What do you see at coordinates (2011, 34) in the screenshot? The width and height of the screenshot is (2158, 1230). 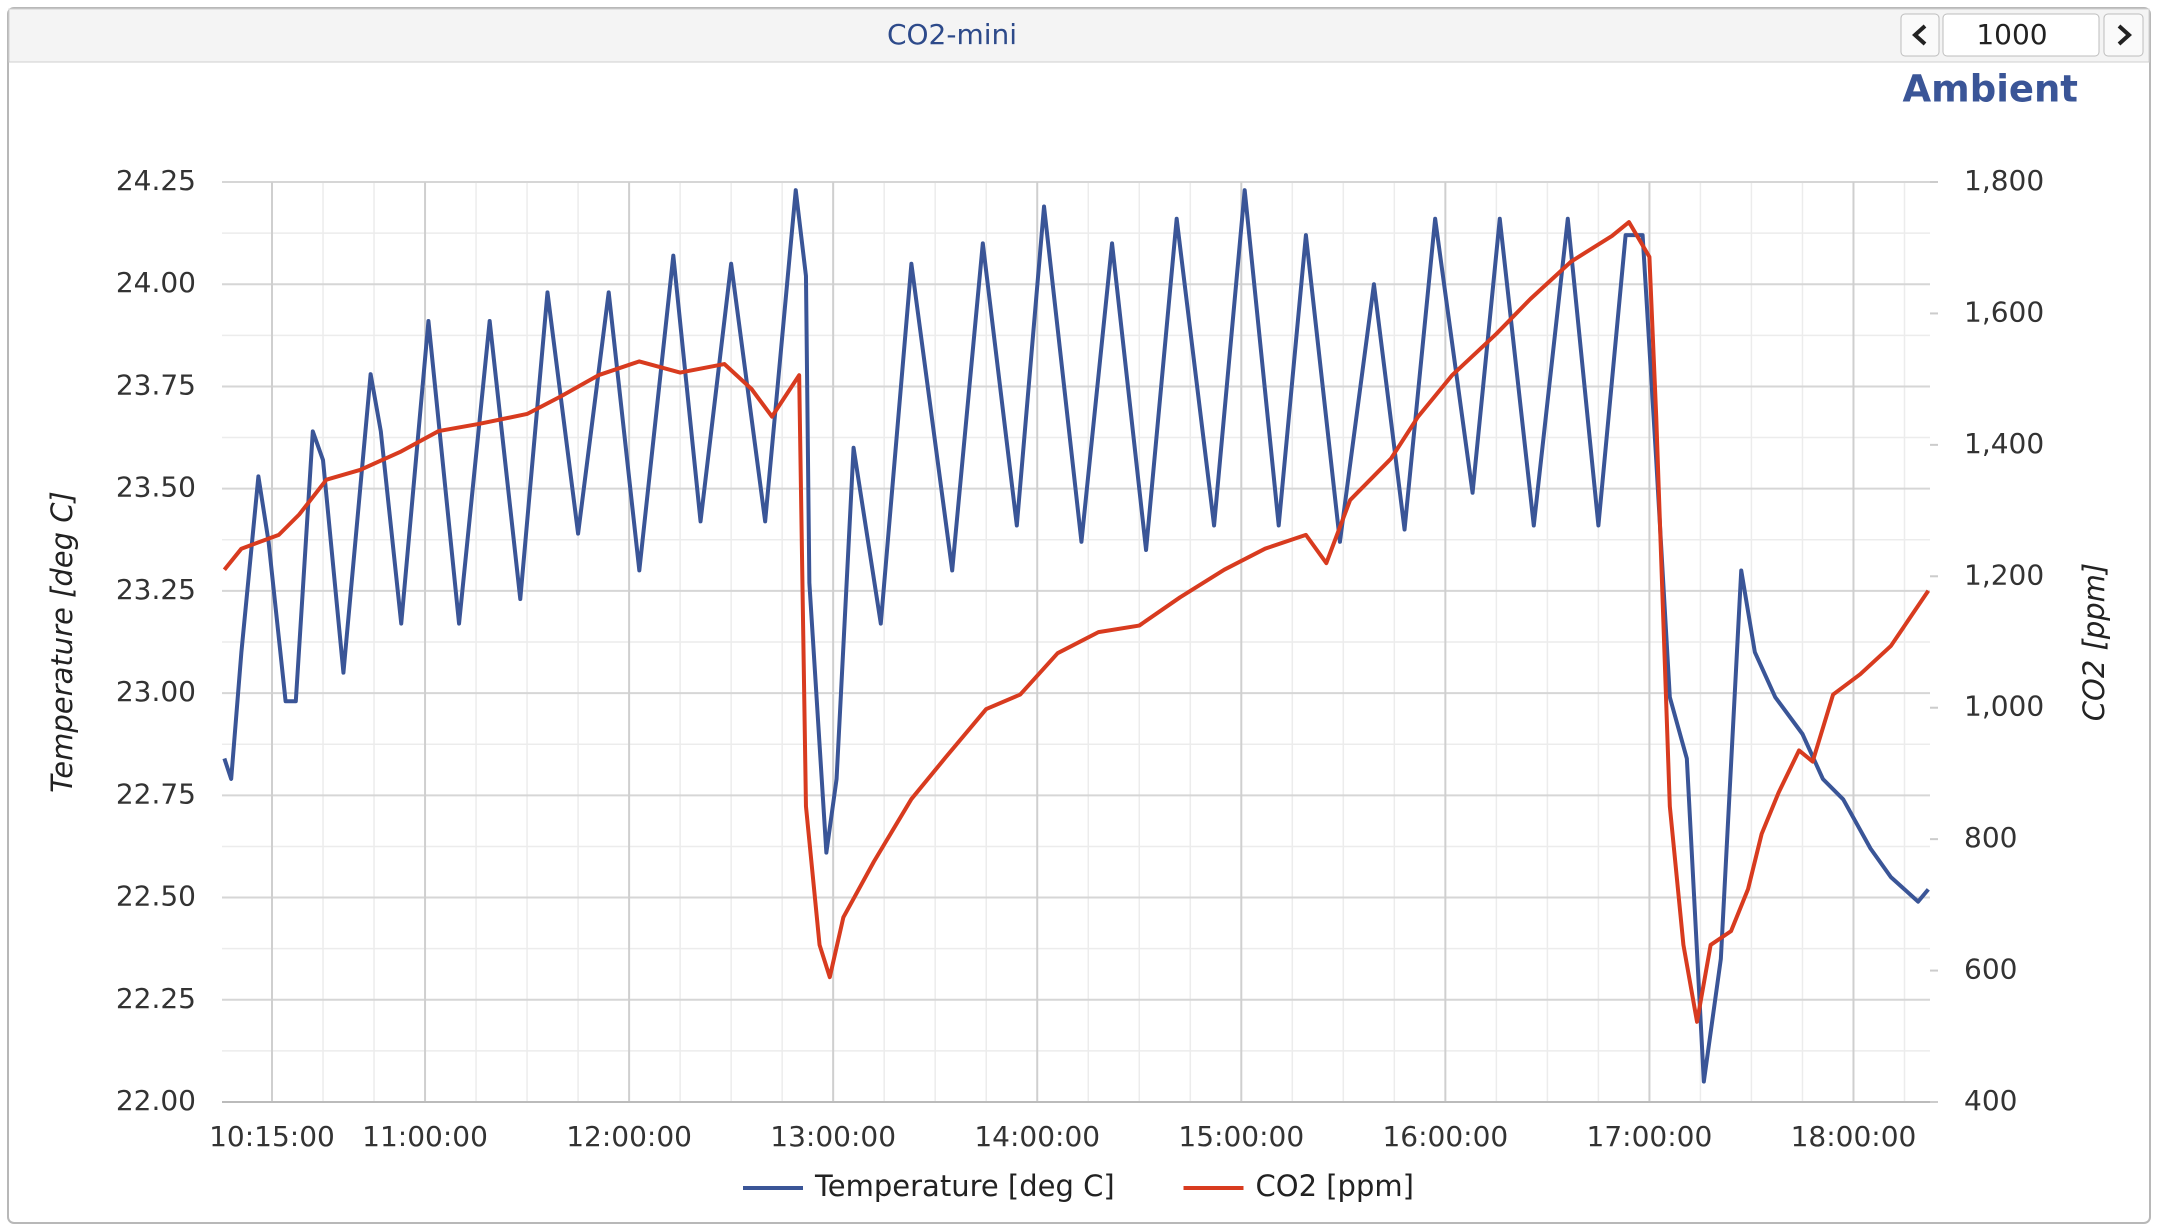 I see `page-size-value: 1000` at bounding box center [2011, 34].